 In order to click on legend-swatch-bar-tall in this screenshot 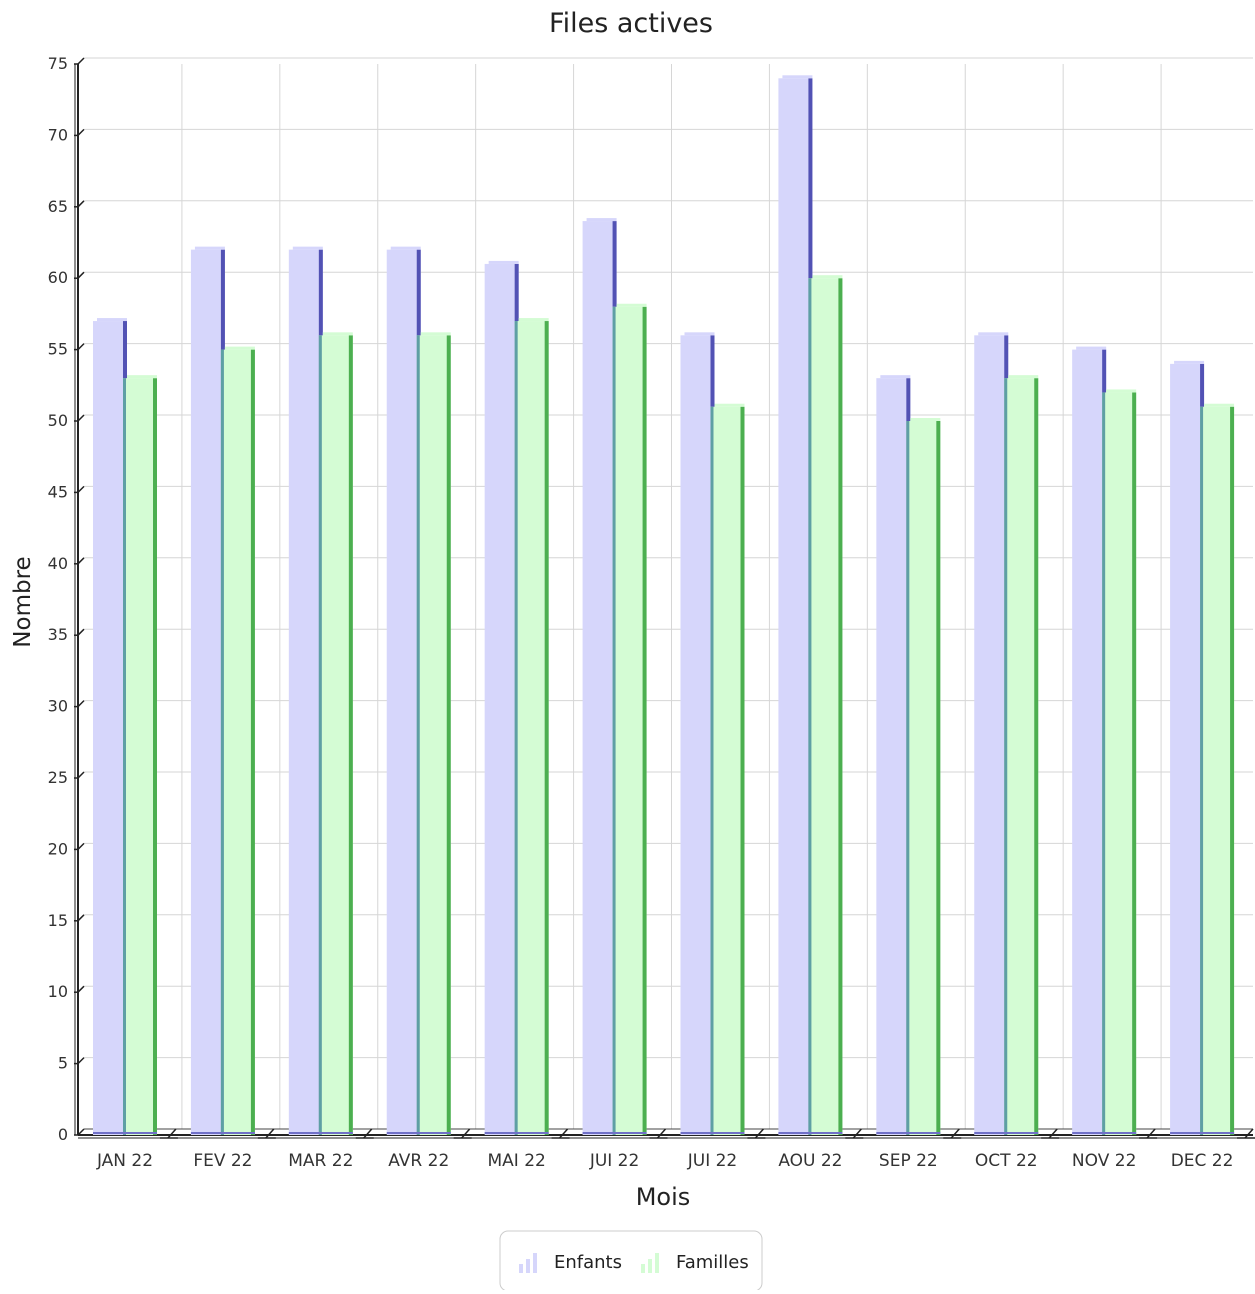, I will do `click(657, 1263)`.